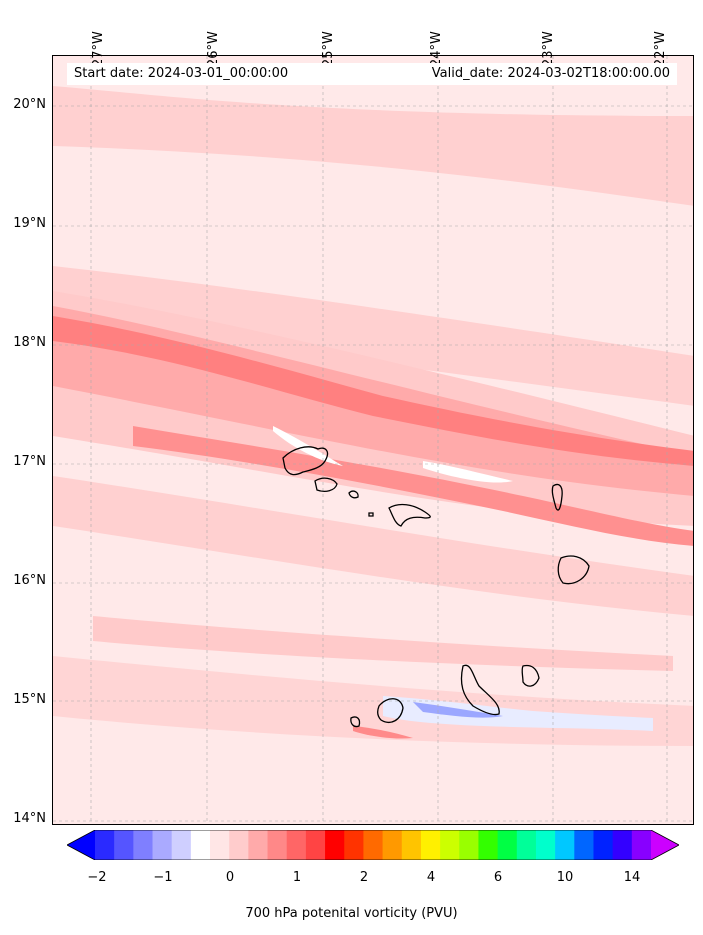 The image size is (703, 935). What do you see at coordinates (297, 877) in the screenshot?
I see `colorbar-tick-label: 1` at bounding box center [297, 877].